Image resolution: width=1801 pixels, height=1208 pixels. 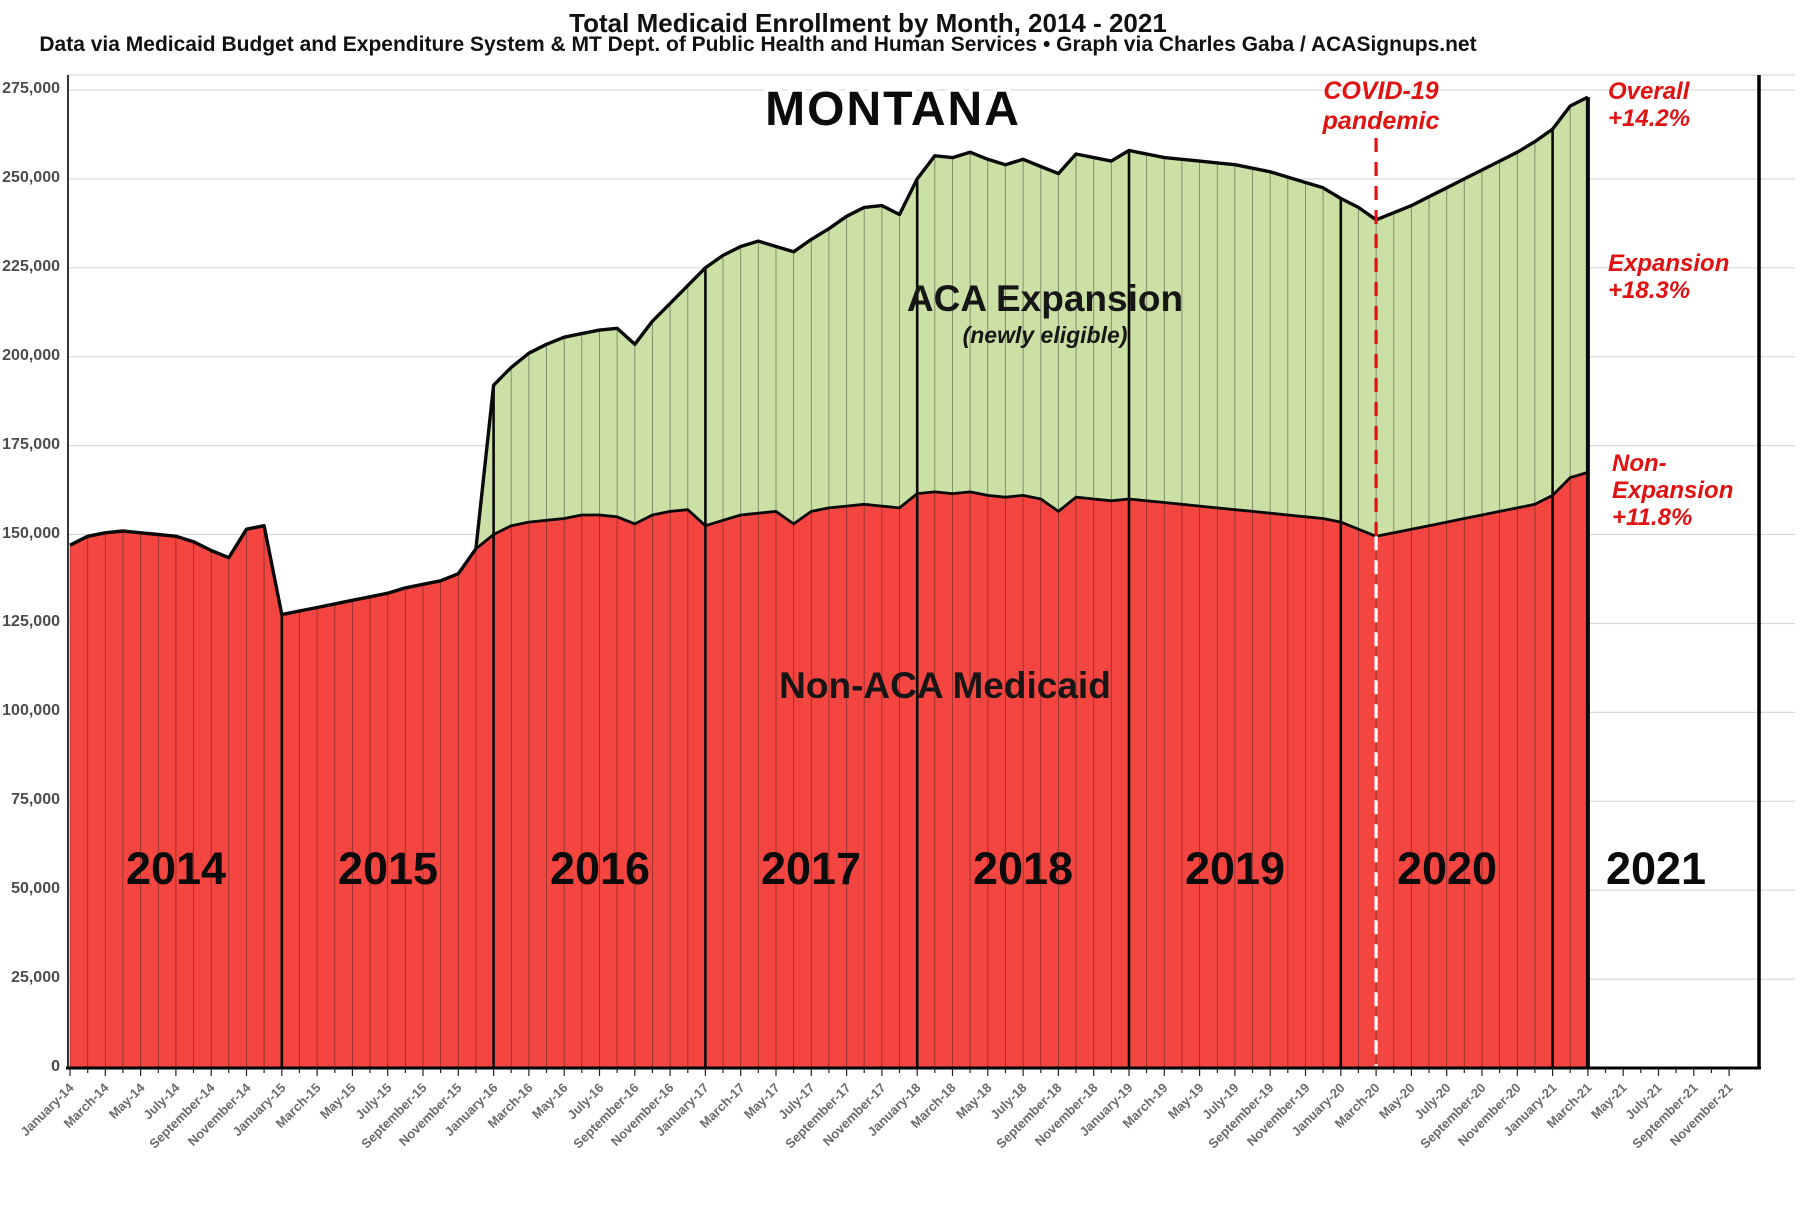 I want to click on y-axis-tick-label: 125,000, so click(x=31, y=621).